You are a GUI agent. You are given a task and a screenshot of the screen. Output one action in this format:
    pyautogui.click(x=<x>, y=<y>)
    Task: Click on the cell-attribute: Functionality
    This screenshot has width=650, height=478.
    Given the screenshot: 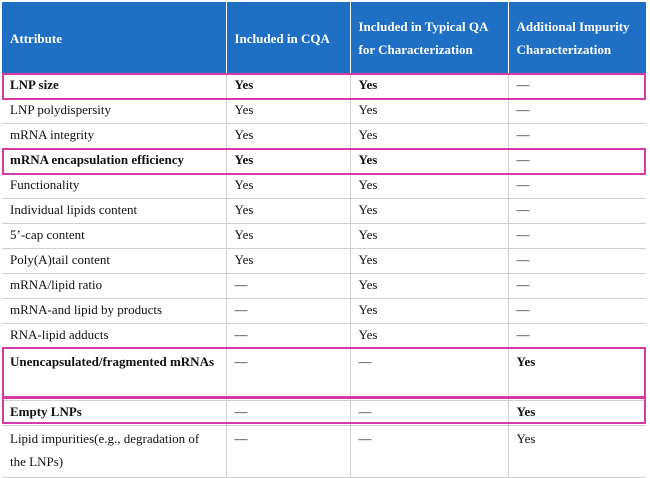 What is the action you would take?
    pyautogui.click(x=114, y=186)
    